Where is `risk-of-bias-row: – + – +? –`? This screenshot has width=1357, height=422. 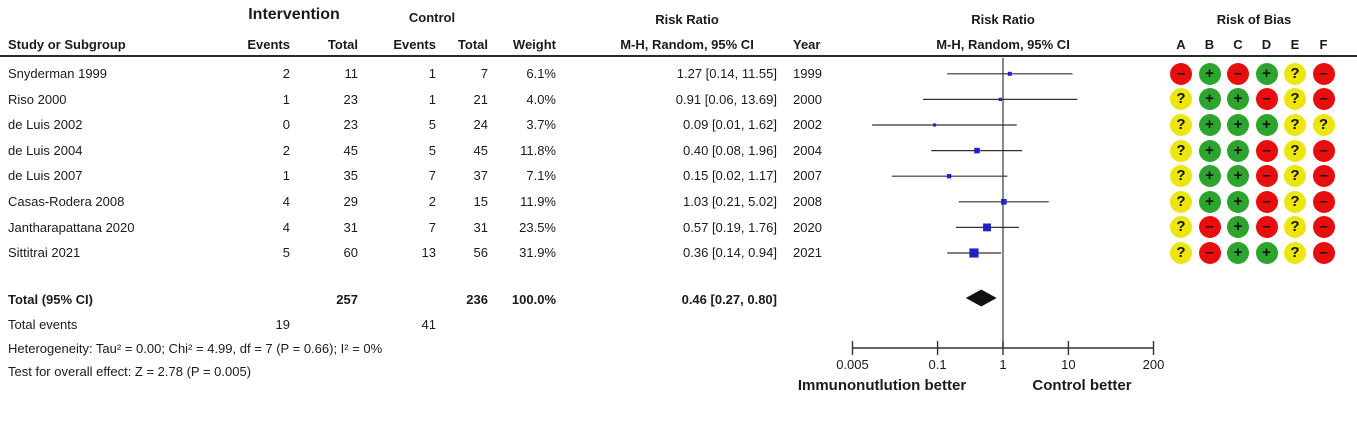
risk-of-bias-row: – + – +? – is located at coordinates (1252, 74).